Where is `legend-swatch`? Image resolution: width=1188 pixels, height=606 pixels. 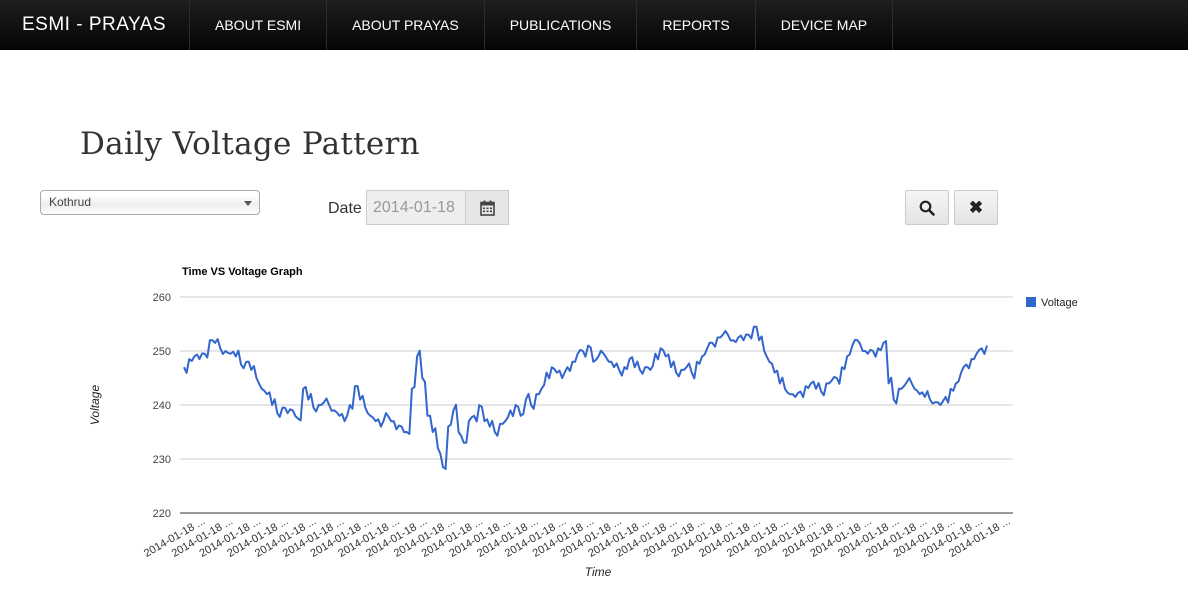 legend-swatch is located at coordinates (1031, 302).